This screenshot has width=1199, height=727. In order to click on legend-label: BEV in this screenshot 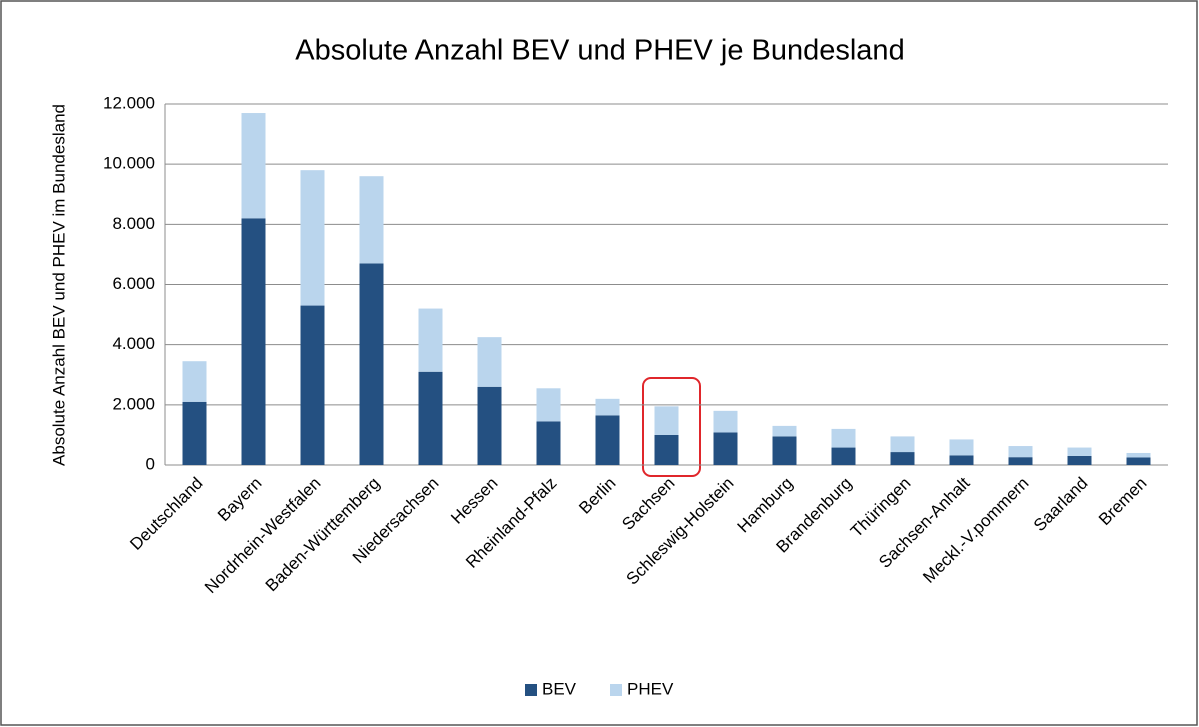, I will do `click(559, 688)`.